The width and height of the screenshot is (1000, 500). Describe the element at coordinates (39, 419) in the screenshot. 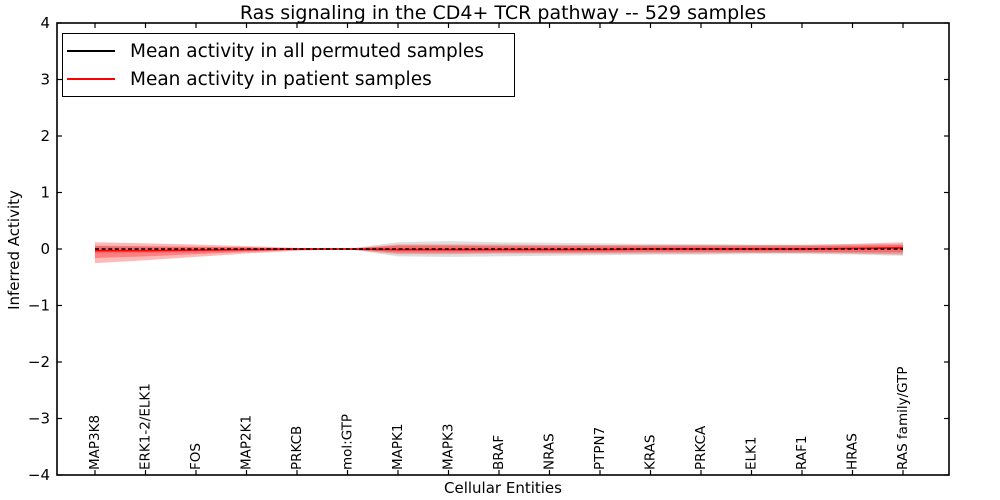

I see `y-tick-label: −3` at that location.